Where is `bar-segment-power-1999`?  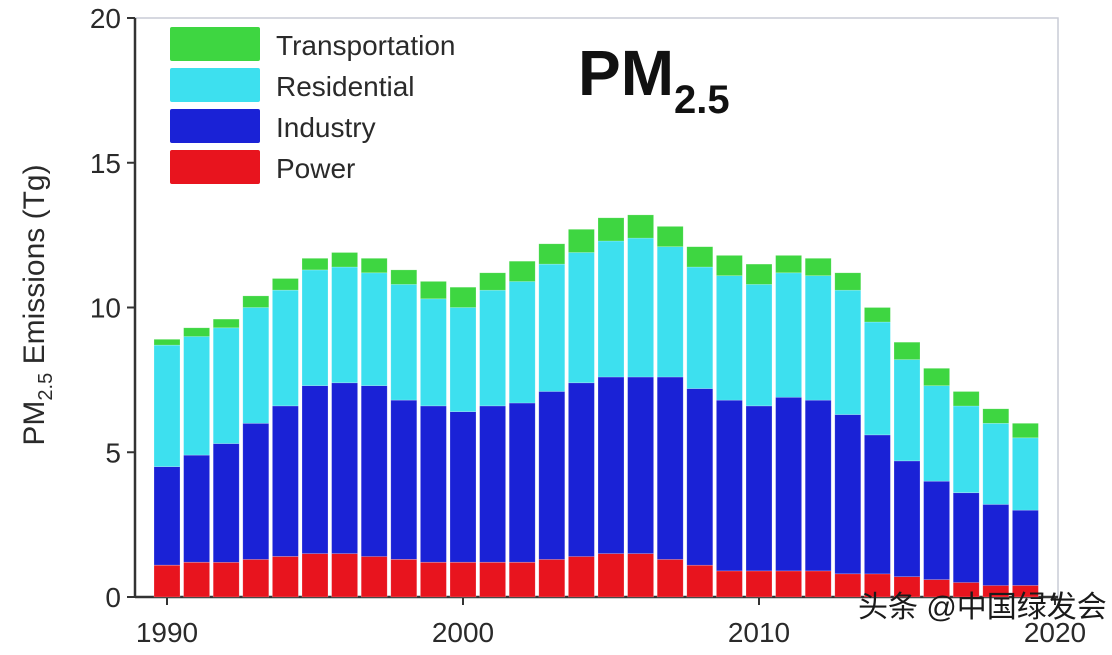
bar-segment-power-1999 is located at coordinates (433, 579).